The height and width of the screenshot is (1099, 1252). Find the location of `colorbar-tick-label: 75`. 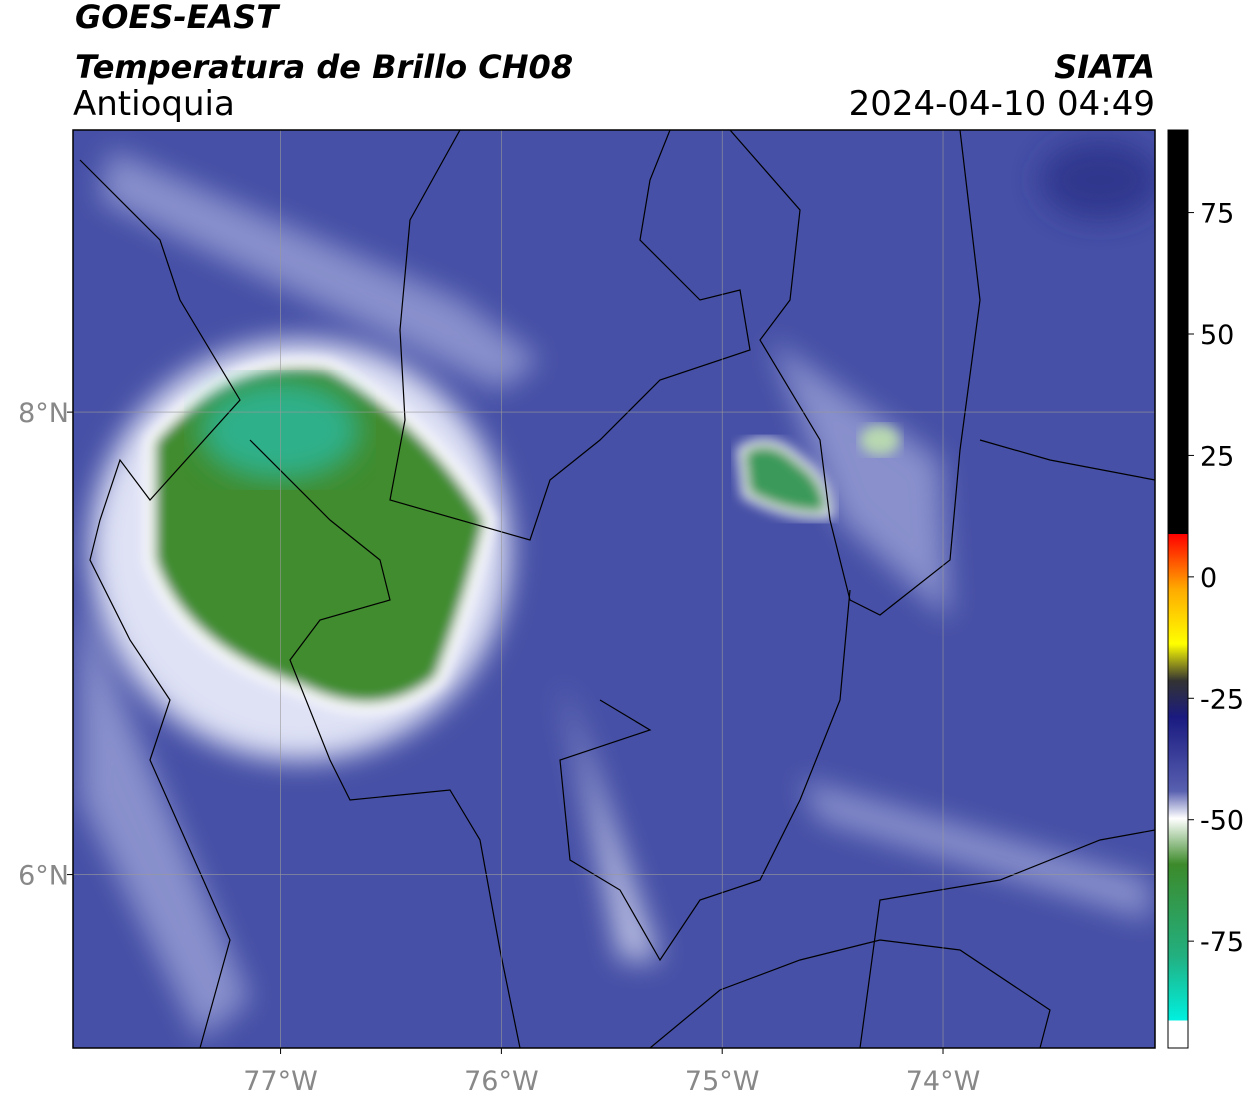

colorbar-tick-label: 75 is located at coordinates (1217, 214).